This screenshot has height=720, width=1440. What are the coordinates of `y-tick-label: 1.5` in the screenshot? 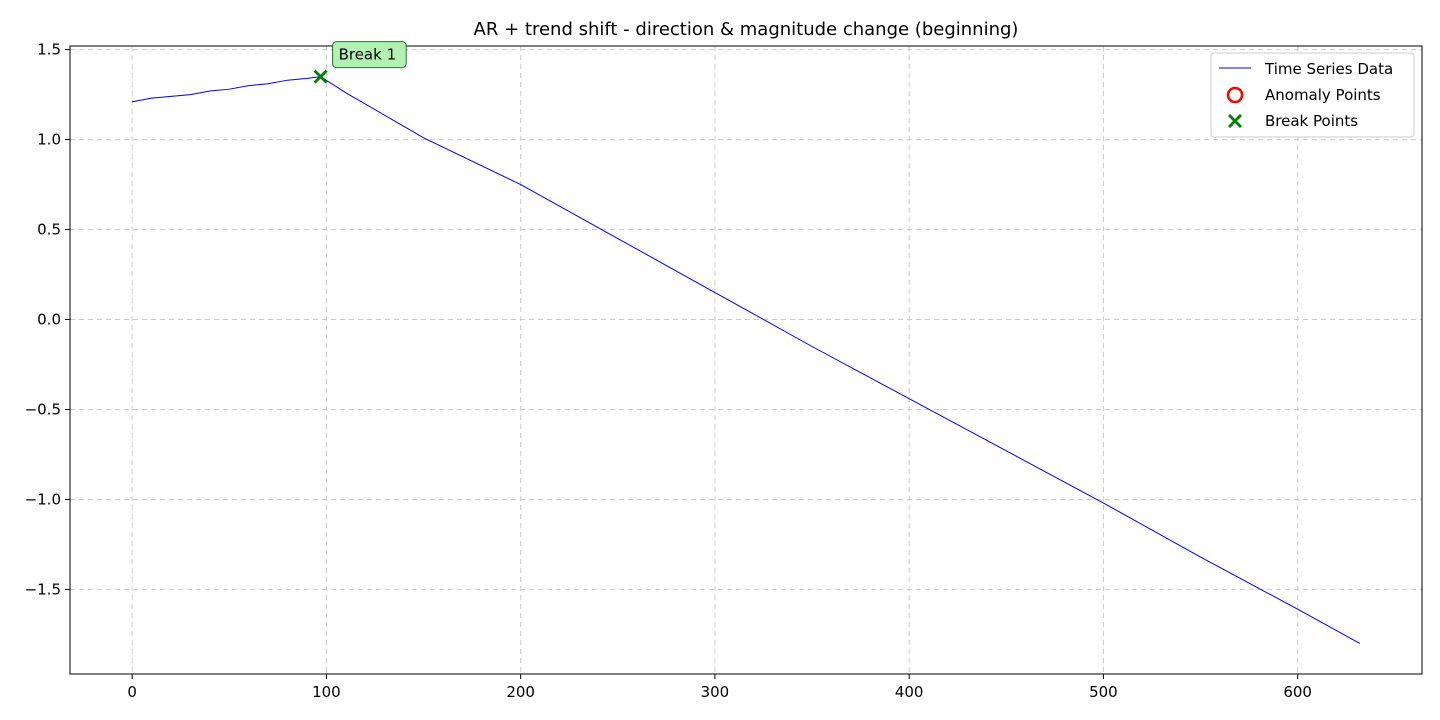 It's located at (49, 50).